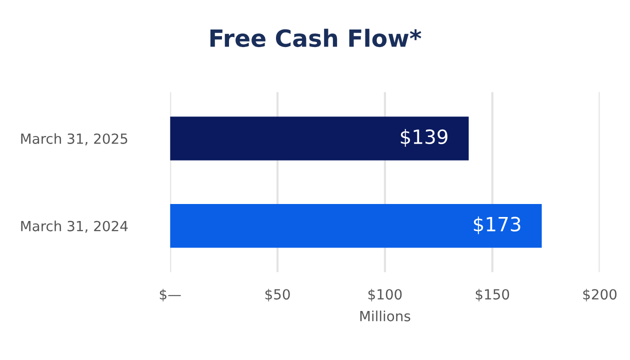  I want to click on x-axis-title: Millions, so click(385, 316).